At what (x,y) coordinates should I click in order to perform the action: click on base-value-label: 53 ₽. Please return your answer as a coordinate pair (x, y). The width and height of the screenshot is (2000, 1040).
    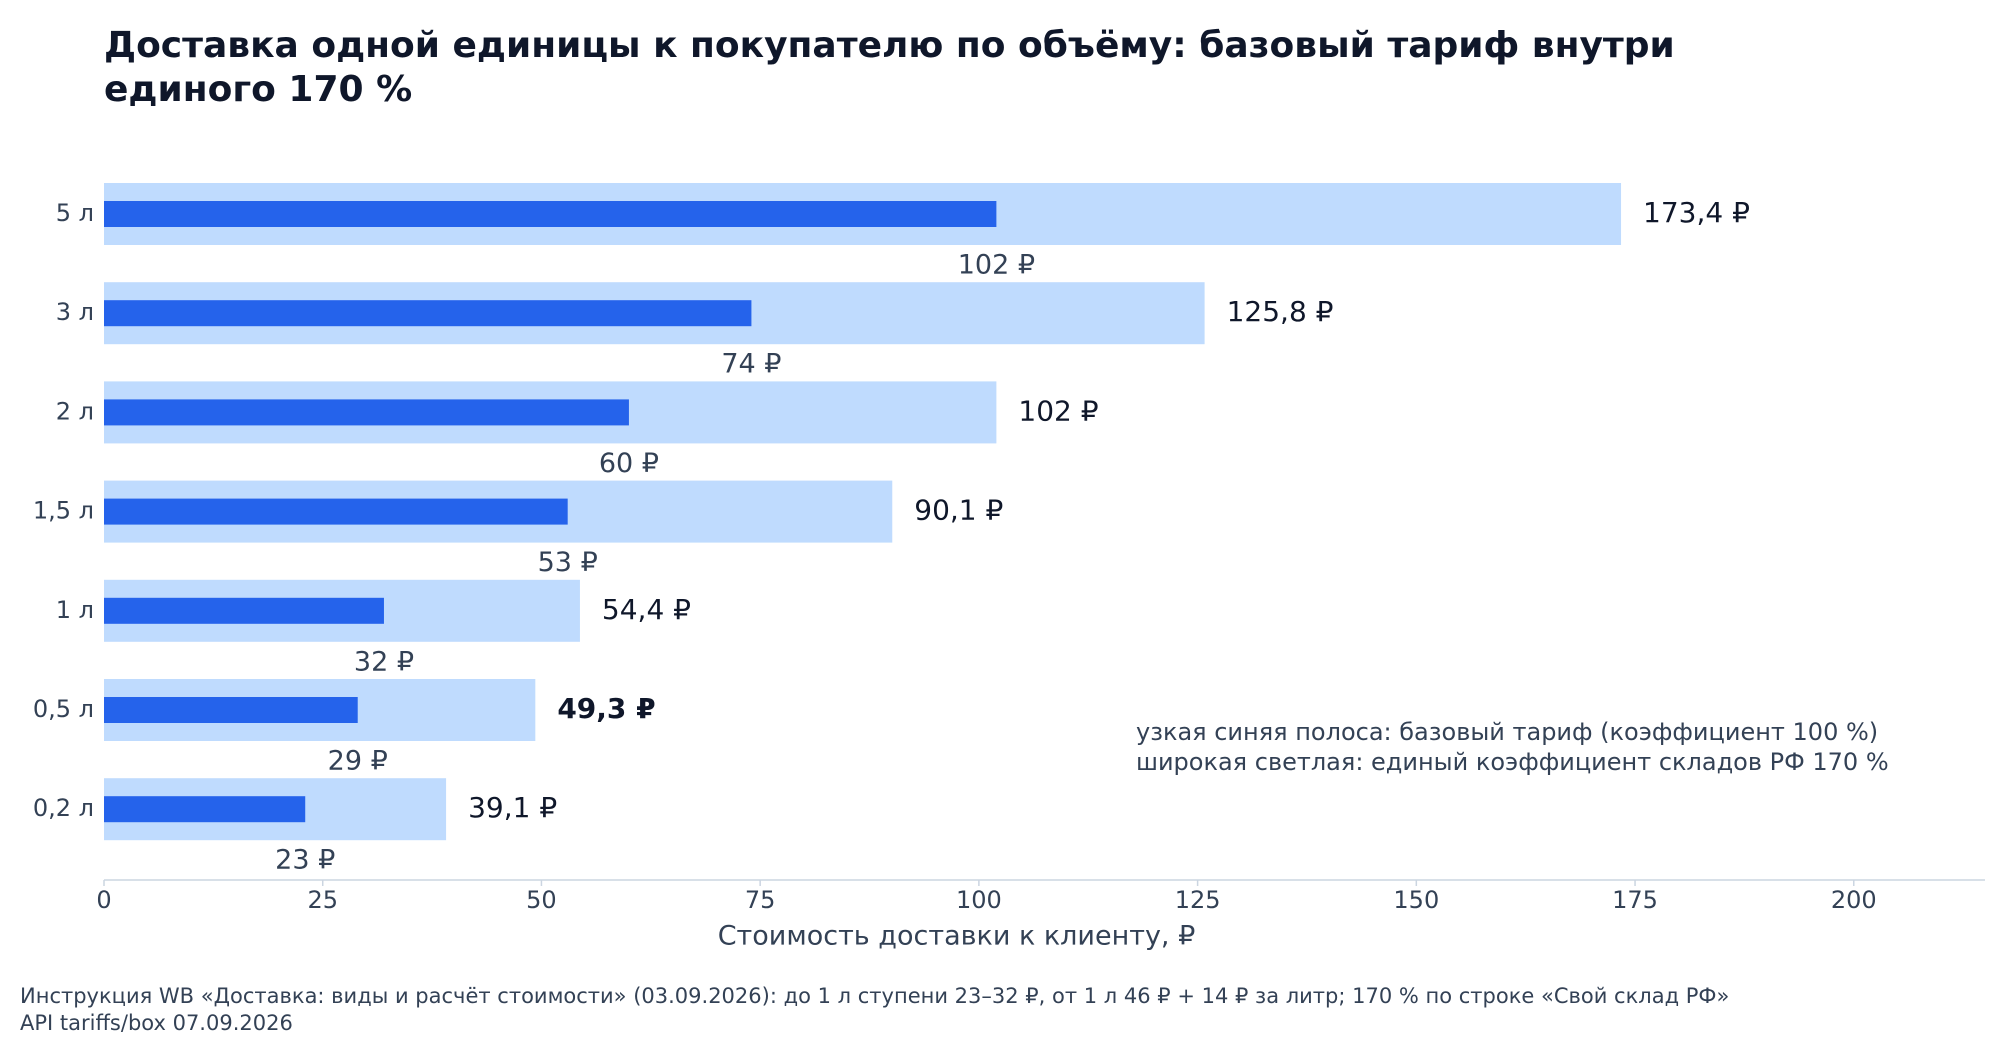
    Looking at the image, I should click on (568, 562).